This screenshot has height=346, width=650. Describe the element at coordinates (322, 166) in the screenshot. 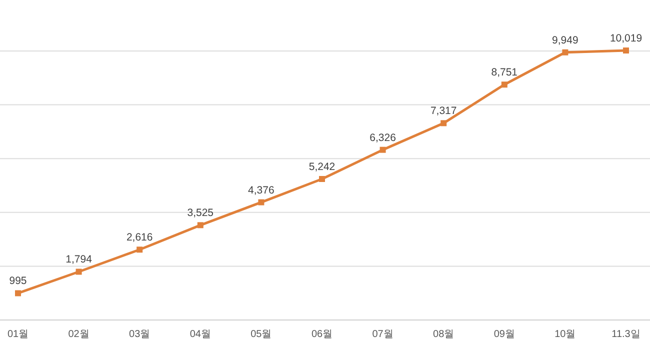

I see `data-label: 5,242` at that location.